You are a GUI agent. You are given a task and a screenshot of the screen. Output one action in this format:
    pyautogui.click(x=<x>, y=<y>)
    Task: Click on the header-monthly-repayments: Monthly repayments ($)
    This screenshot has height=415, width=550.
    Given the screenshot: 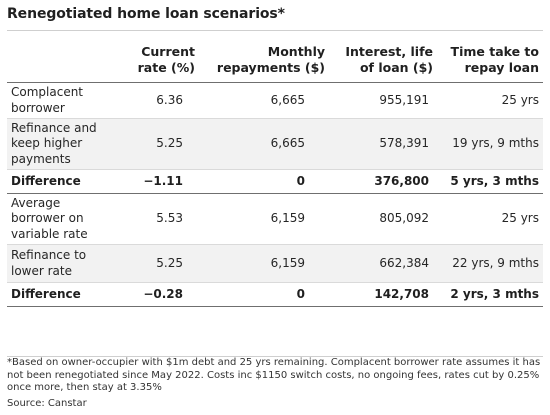 What is the action you would take?
    pyautogui.click(x=264, y=63)
    